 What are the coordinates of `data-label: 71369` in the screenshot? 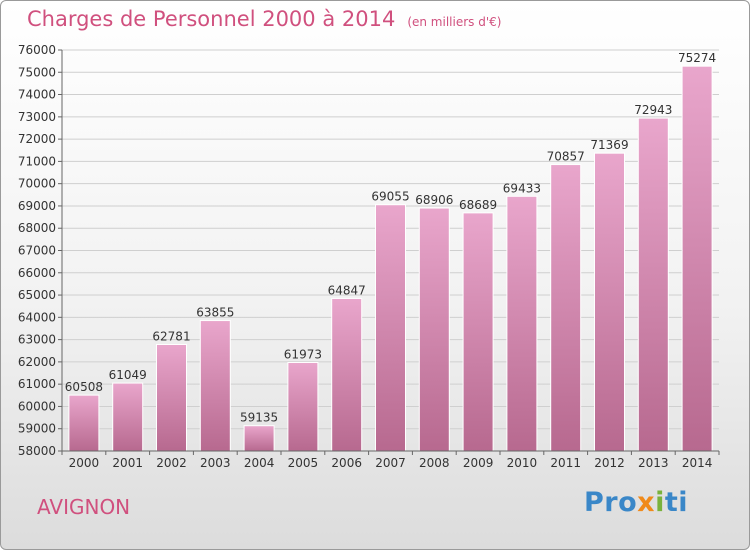 It's located at (609, 145).